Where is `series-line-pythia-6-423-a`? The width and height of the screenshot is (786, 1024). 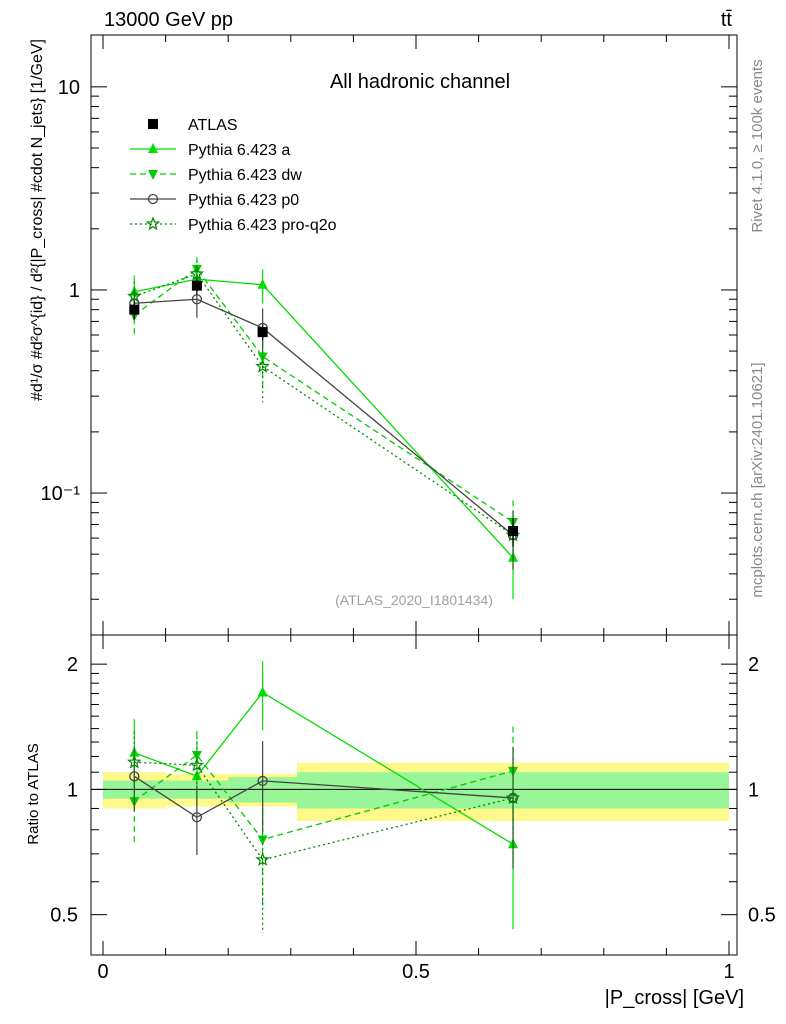
series-line-pythia-6-423-a is located at coordinates (324, 418).